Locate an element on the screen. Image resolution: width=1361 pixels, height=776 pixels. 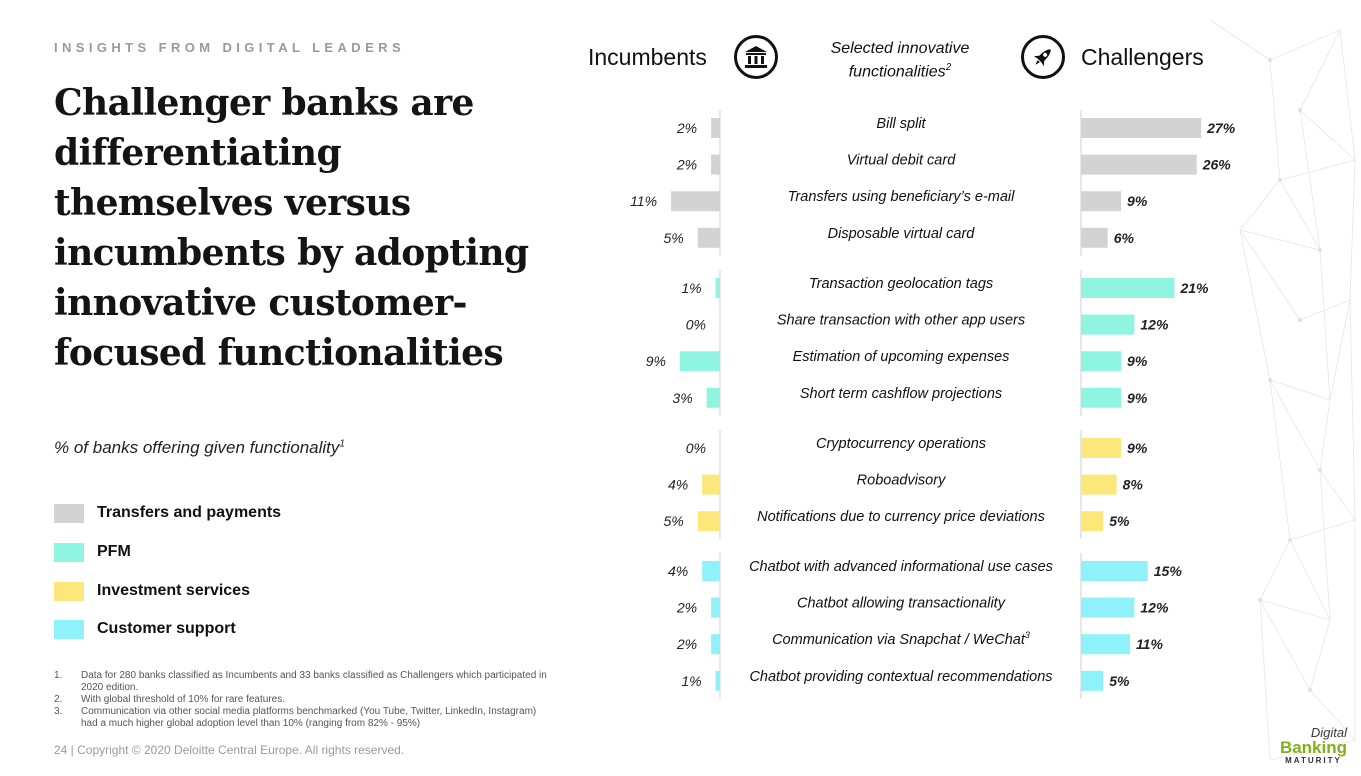
legend-label-investment: Investment services is located at coordinates (173, 590).